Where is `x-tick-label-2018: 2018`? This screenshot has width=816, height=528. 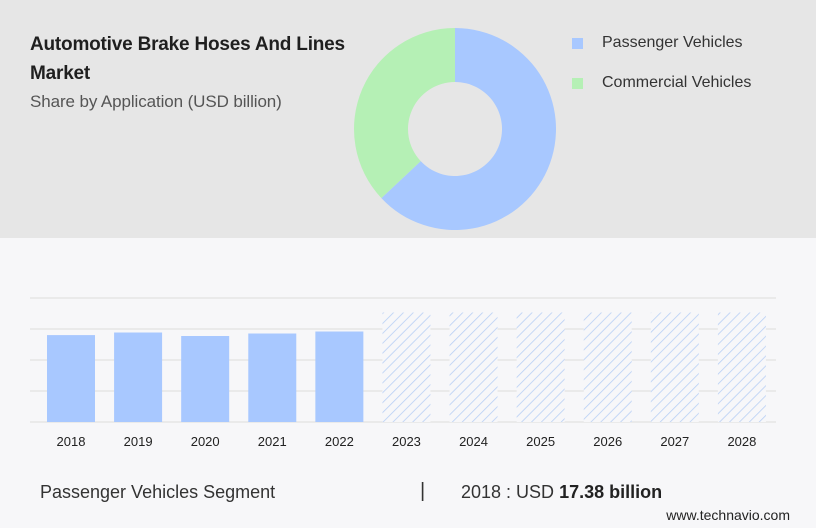 x-tick-label-2018: 2018 is located at coordinates (71, 441).